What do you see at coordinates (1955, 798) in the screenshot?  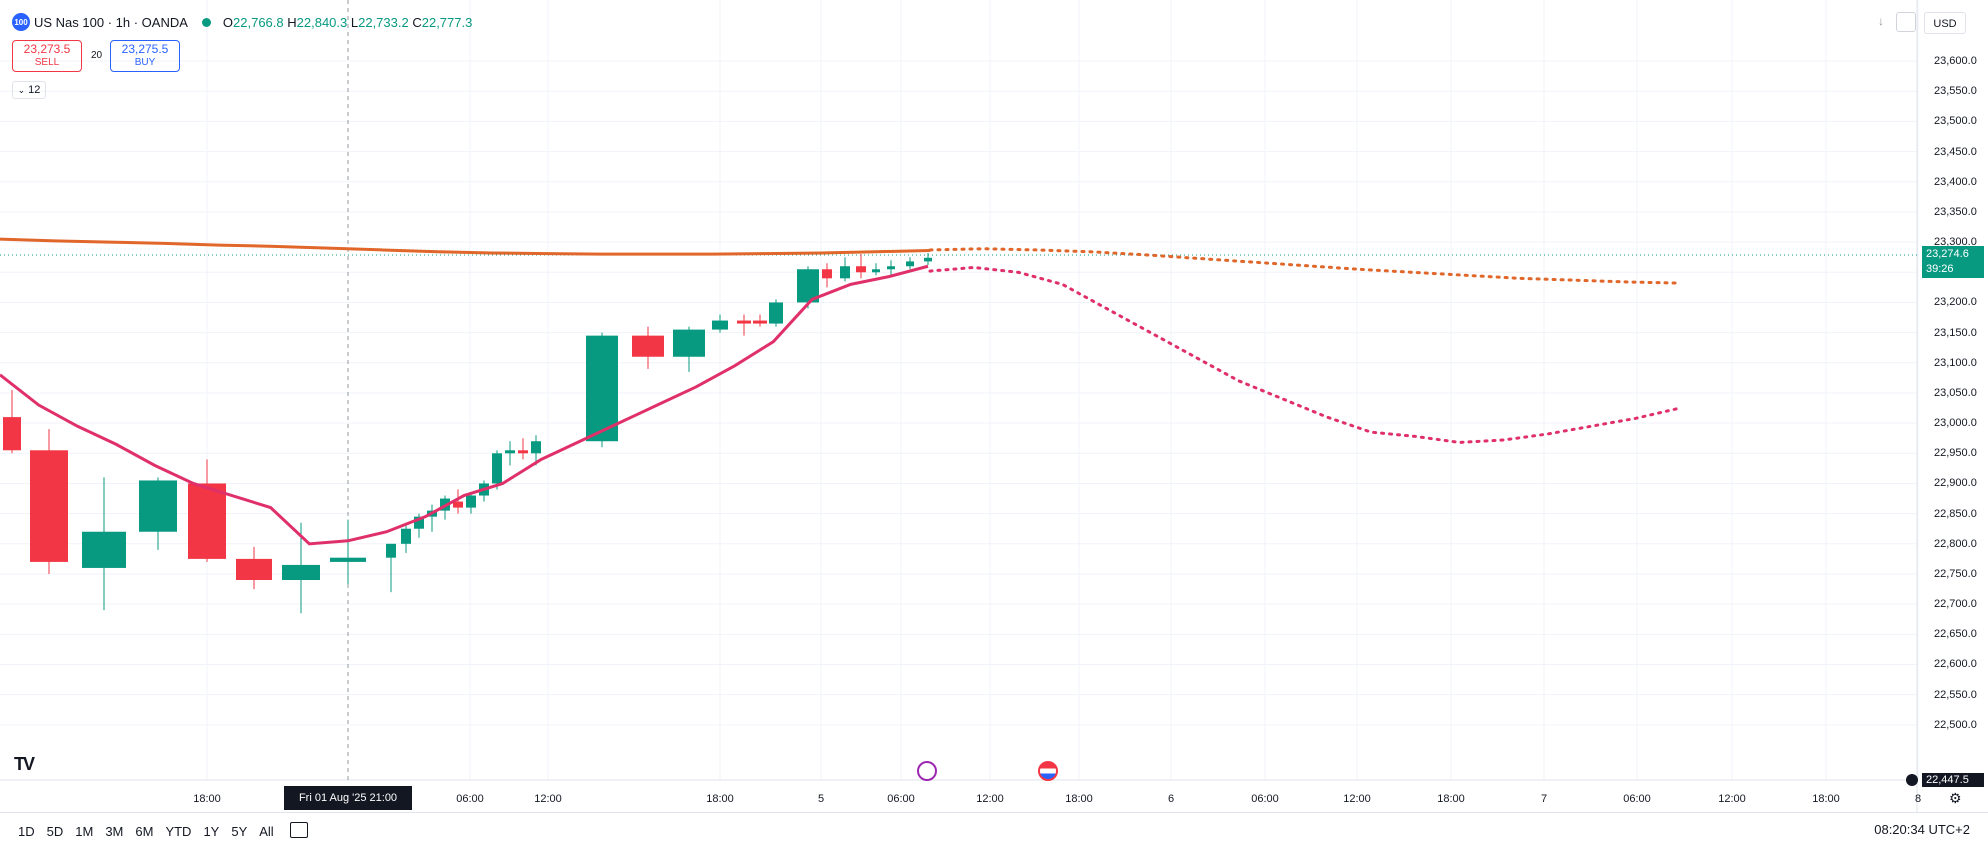 I see `gear-icon: ⚙` at bounding box center [1955, 798].